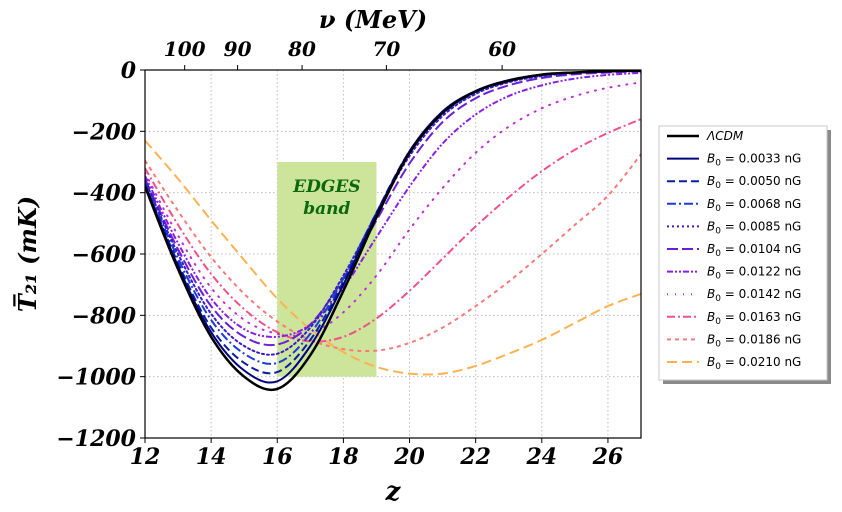 This screenshot has width=842, height=512. Describe the element at coordinates (754, 250) in the screenshot. I see `legend-label: B0 = 0.0104 nG` at that location.